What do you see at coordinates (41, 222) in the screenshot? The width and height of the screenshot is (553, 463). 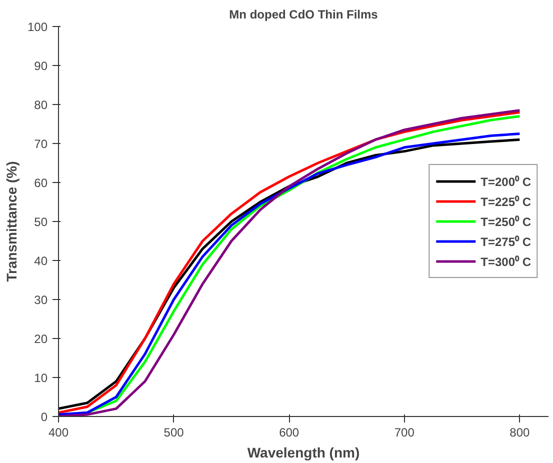 I see `y-tick-label: 50` at bounding box center [41, 222].